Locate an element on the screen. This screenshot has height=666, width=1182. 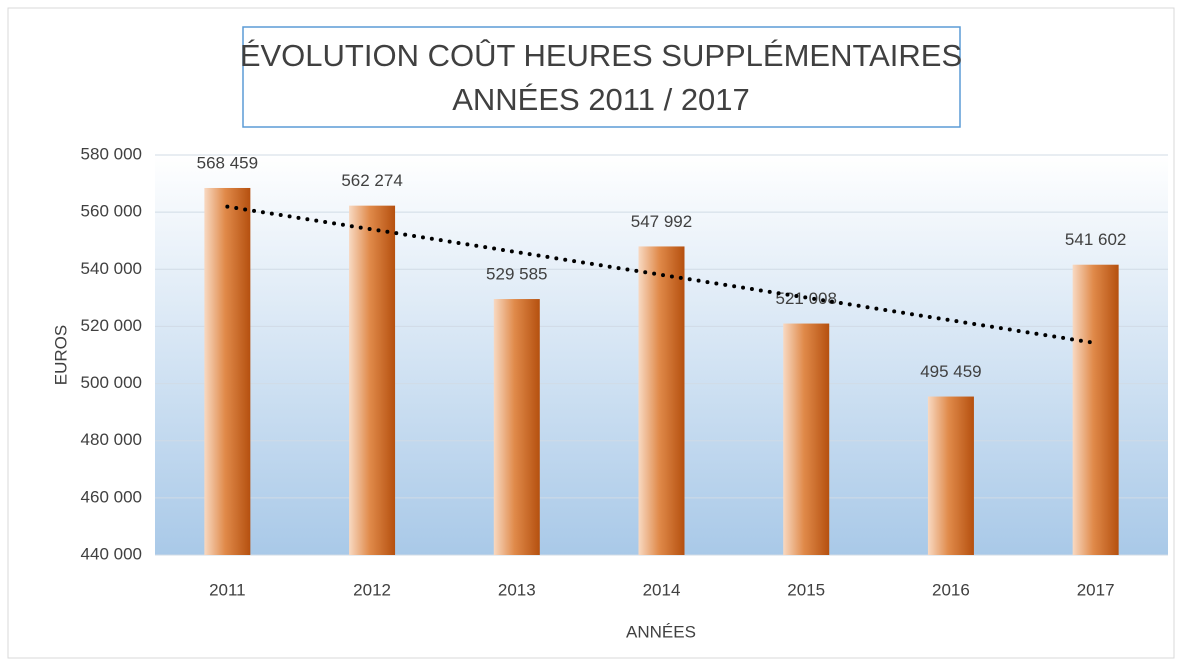
y-tick-label: 460 000 is located at coordinates (111, 496).